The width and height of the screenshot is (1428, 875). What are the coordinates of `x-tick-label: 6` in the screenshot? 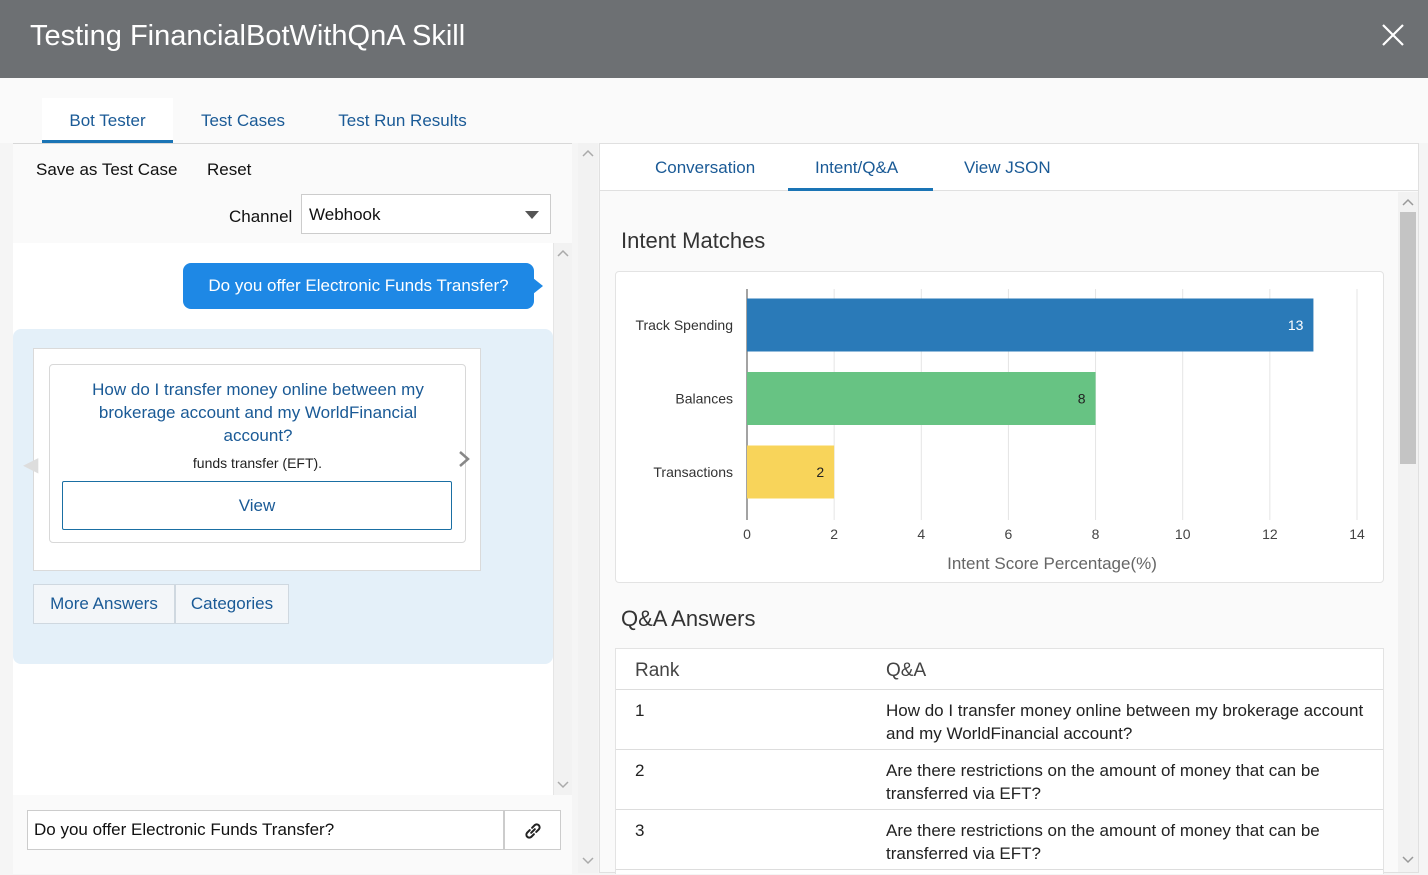 It's located at (1009, 534).